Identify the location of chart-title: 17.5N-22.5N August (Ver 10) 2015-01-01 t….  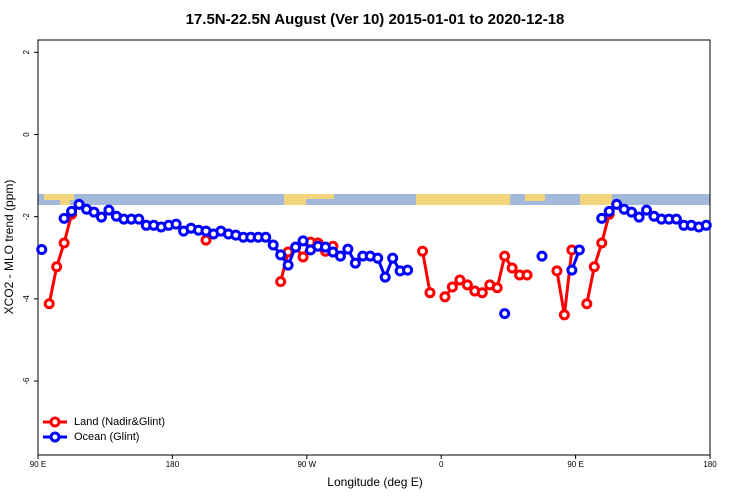
(375, 19).